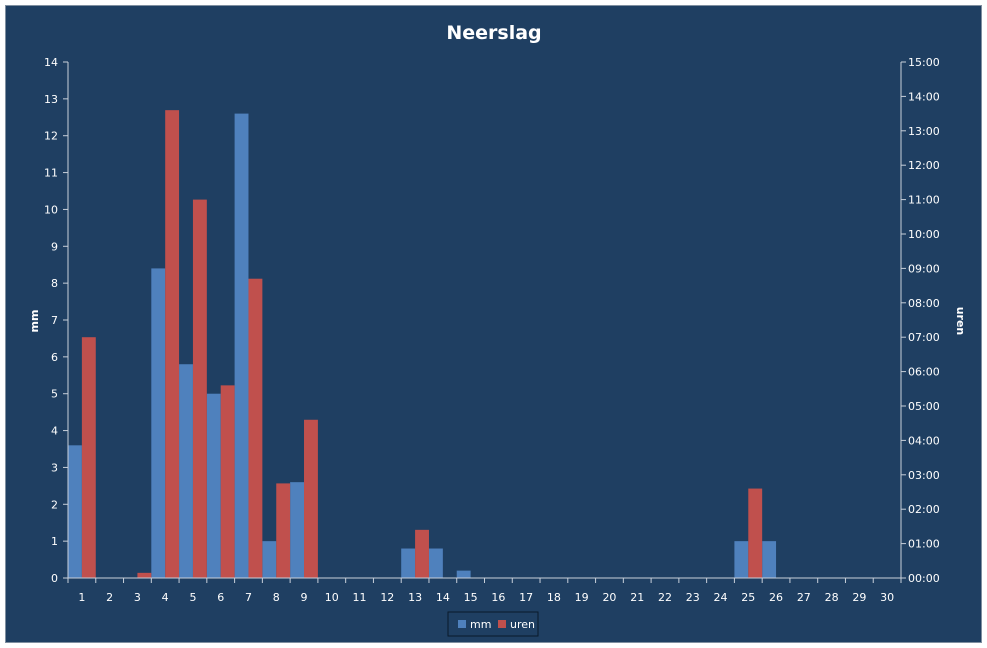 This screenshot has height=648, width=987. What do you see at coordinates (748, 597) in the screenshot?
I see `x-tick-label-25: 25` at bounding box center [748, 597].